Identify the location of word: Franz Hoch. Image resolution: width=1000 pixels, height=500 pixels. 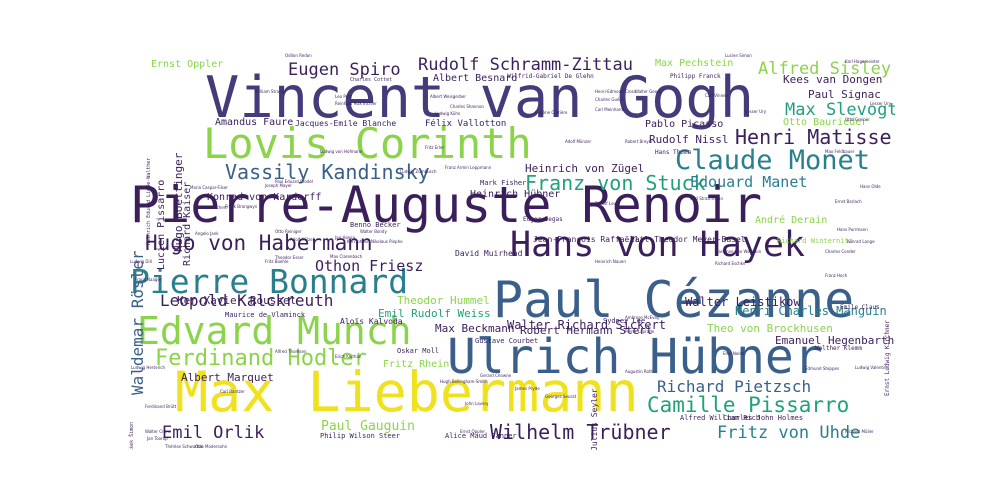
(836, 275).